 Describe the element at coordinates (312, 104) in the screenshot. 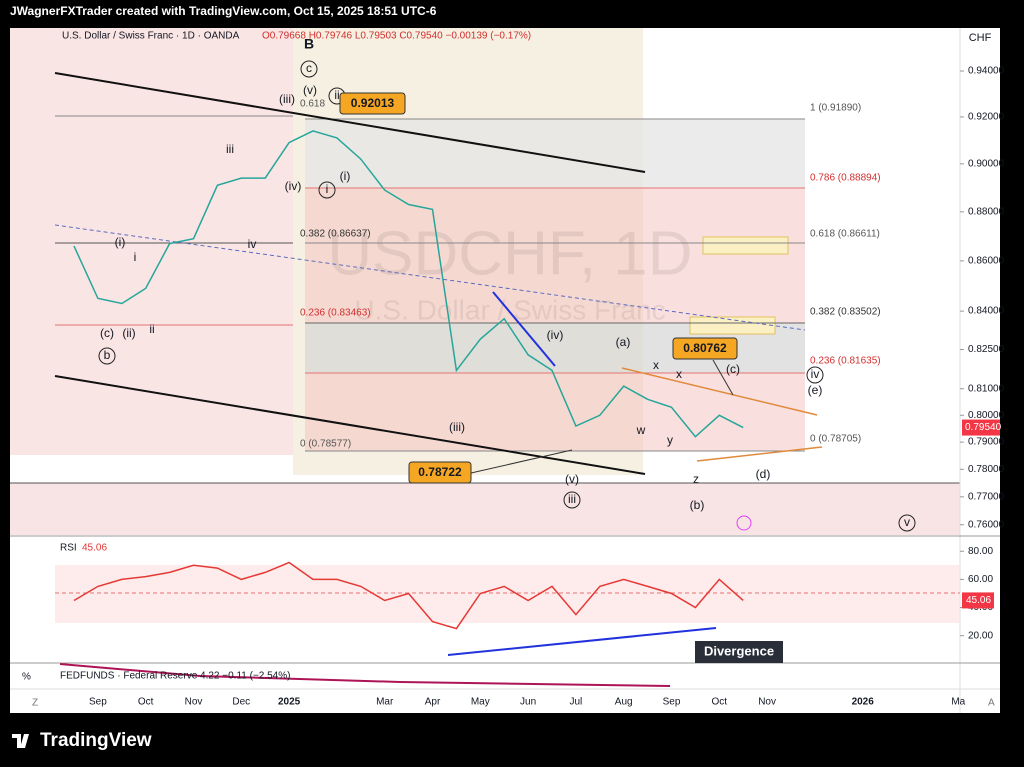

I see `fib-label: 0.618` at that location.